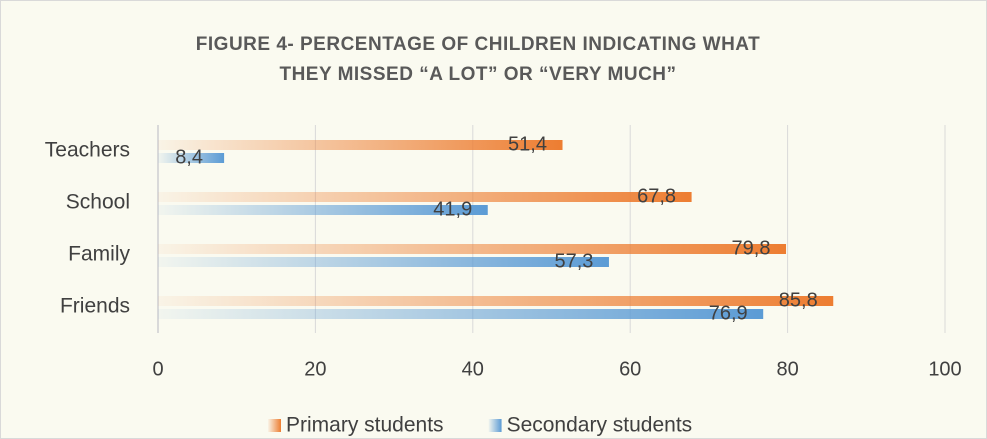 The height and width of the screenshot is (439, 987). I want to click on x-tick-label: 100, so click(944, 369).